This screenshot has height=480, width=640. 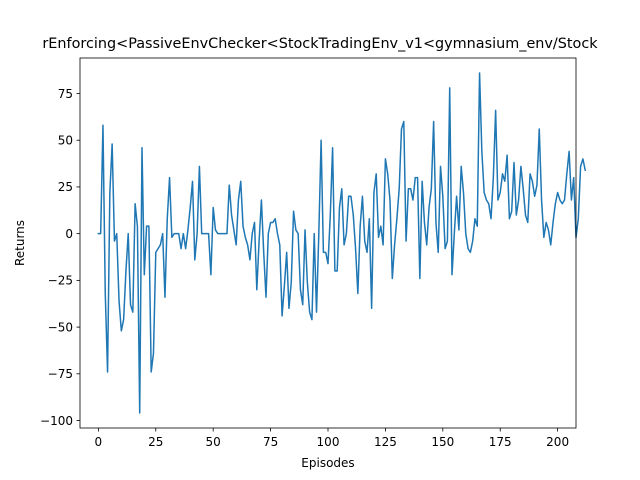 What do you see at coordinates (65, 94) in the screenshot?
I see `y-tick-label: 75` at bounding box center [65, 94].